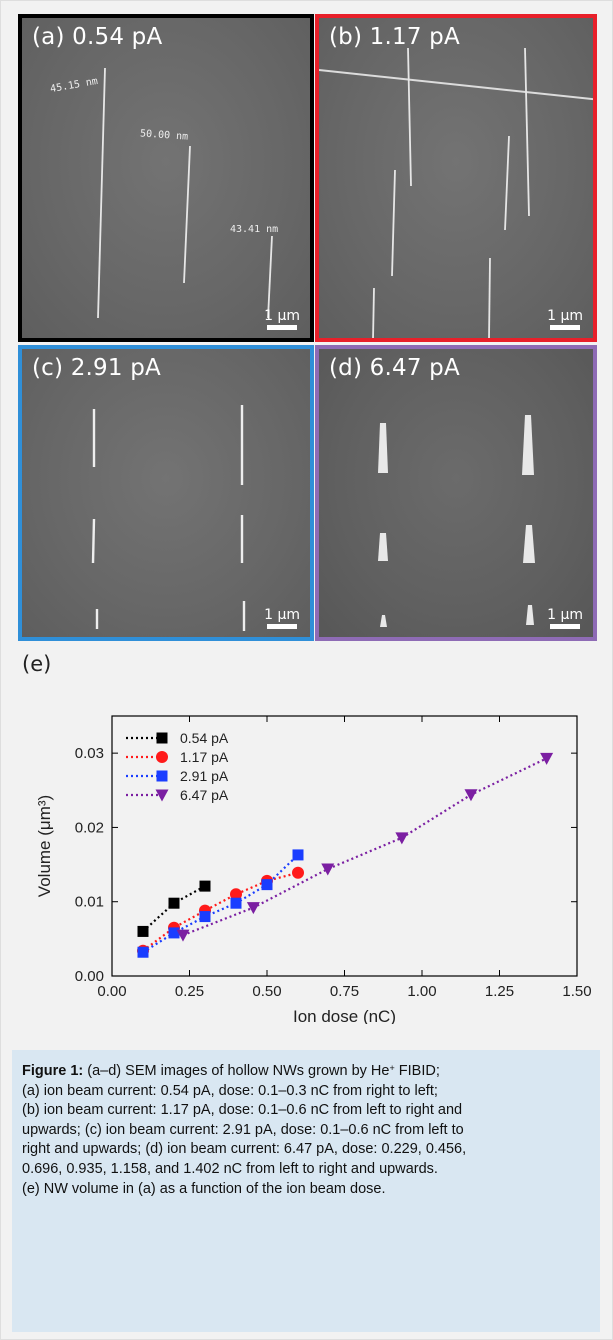  I want to click on nanowires-a, so click(185, 193).